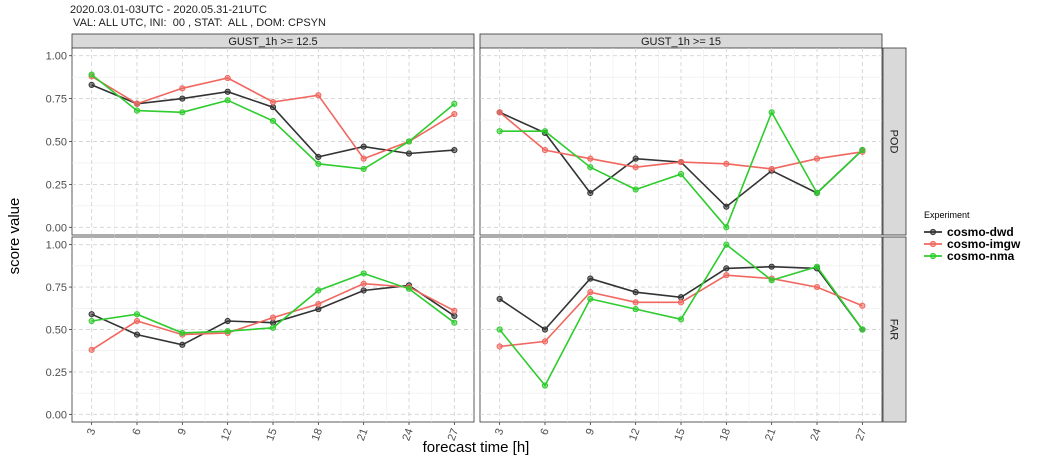 This screenshot has height=455, width=1051. I want to click on x-tick-label: 12, so click(226, 435).